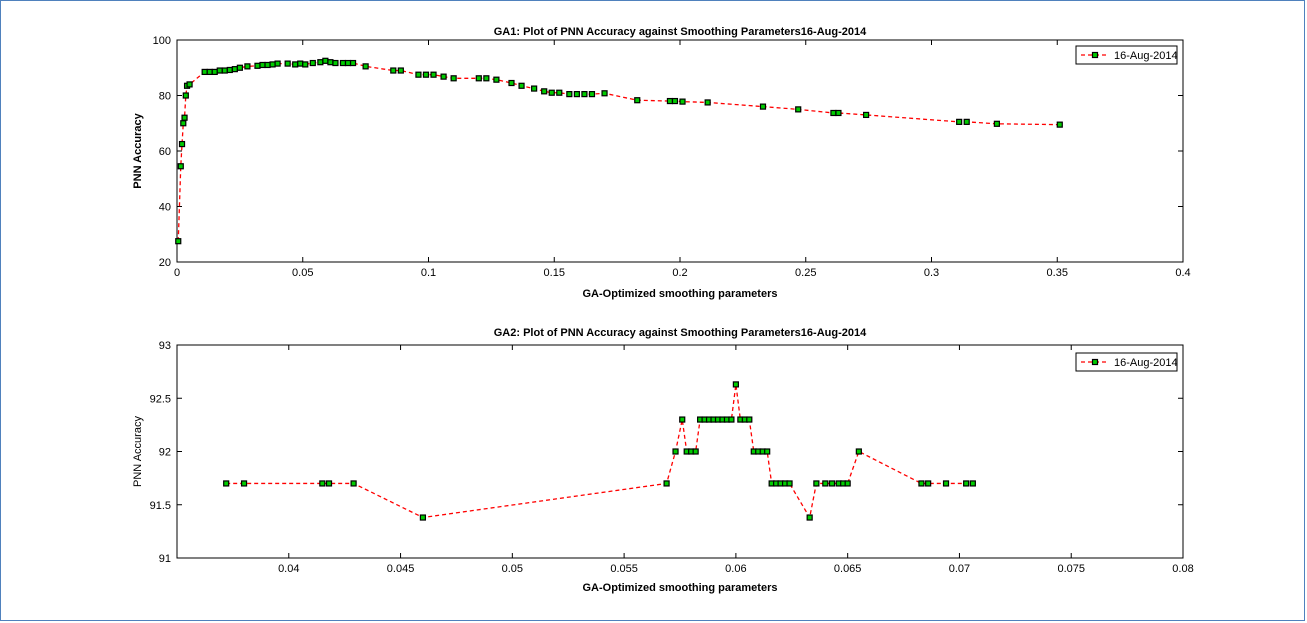 The image size is (1307, 623). Describe the element at coordinates (138, 451) in the screenshot. I see `y-axis-label: PNN Accuracy` at that location.